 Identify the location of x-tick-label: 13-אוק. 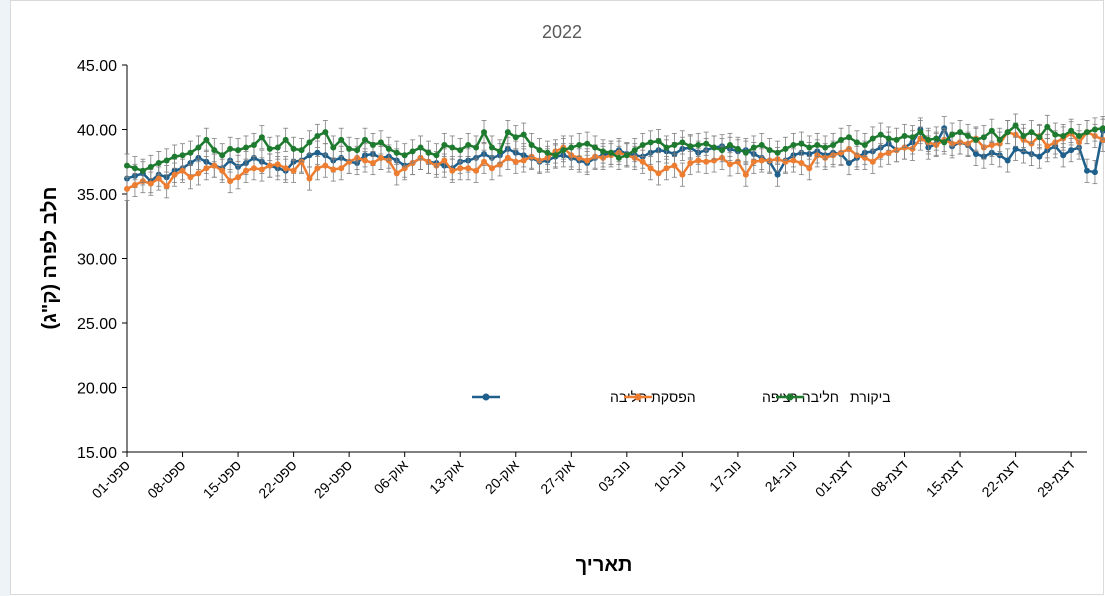
(446, 477).